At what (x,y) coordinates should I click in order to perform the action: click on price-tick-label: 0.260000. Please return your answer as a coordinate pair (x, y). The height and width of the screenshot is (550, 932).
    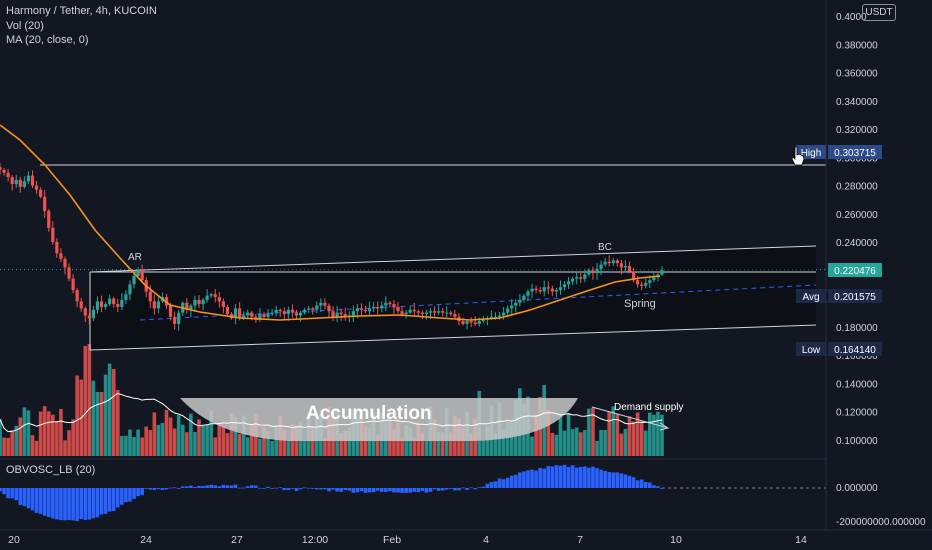
    Looking at the image, I should click on (857, 215).